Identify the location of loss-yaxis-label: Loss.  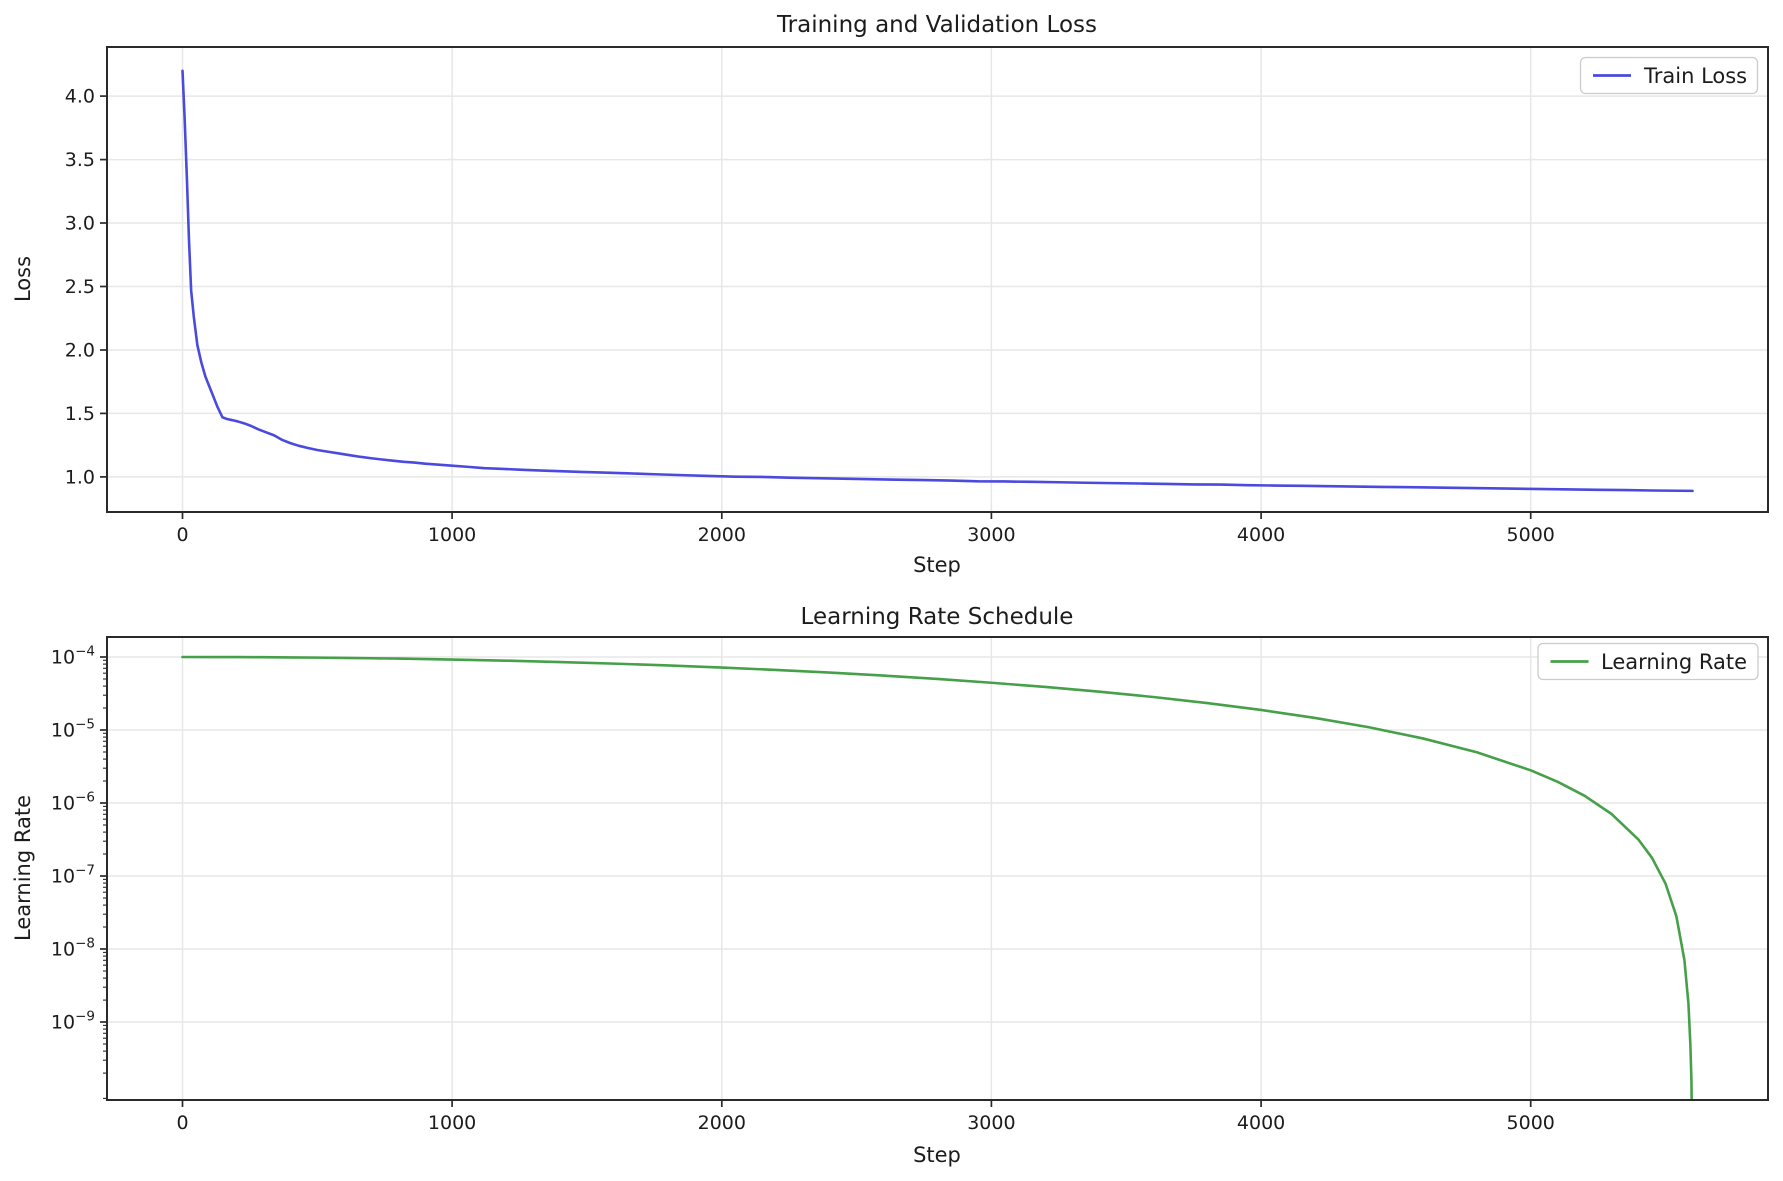
(23, 279).